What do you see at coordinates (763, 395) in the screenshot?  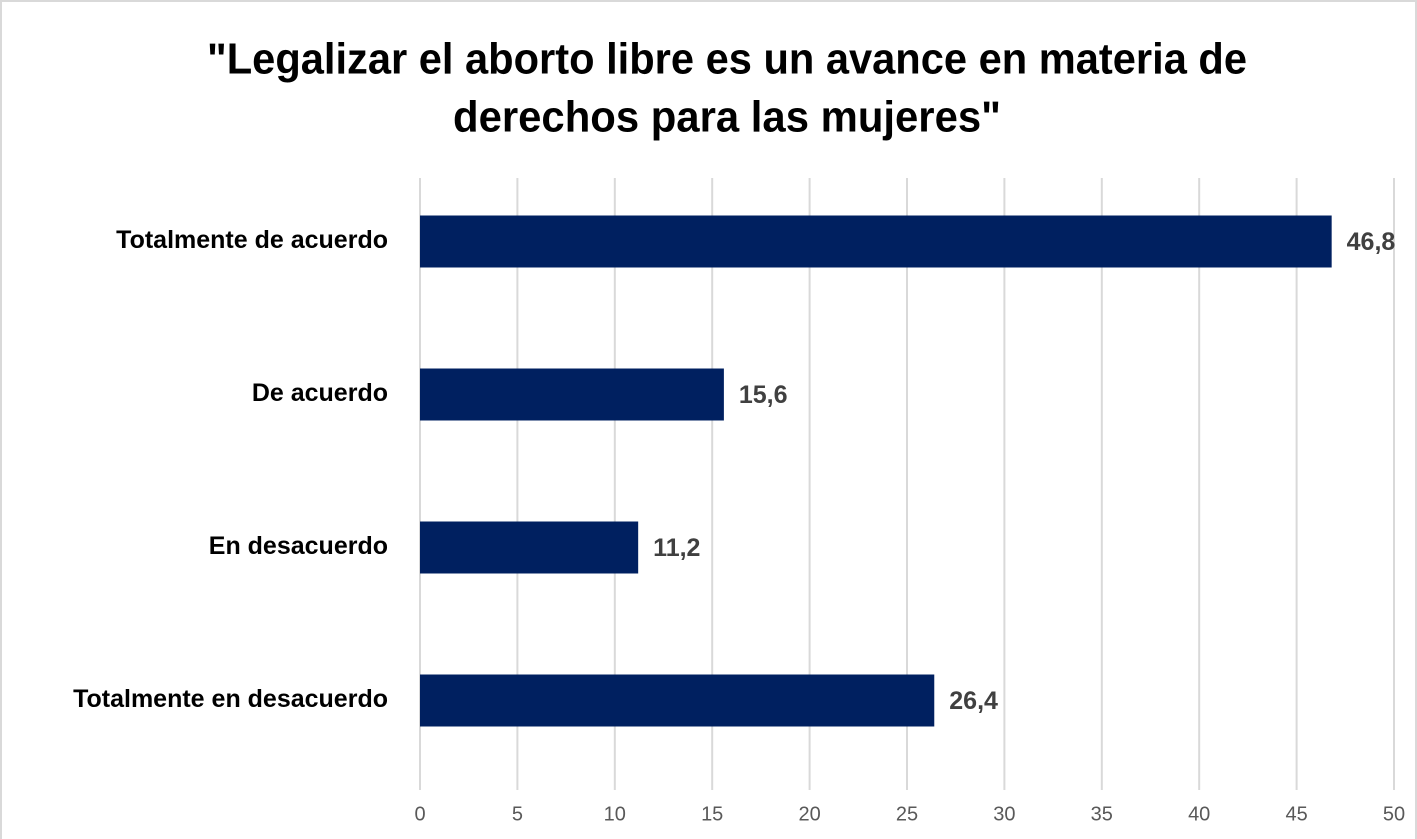 I see `data-label: 15,6` at bounding box center [763, 395].